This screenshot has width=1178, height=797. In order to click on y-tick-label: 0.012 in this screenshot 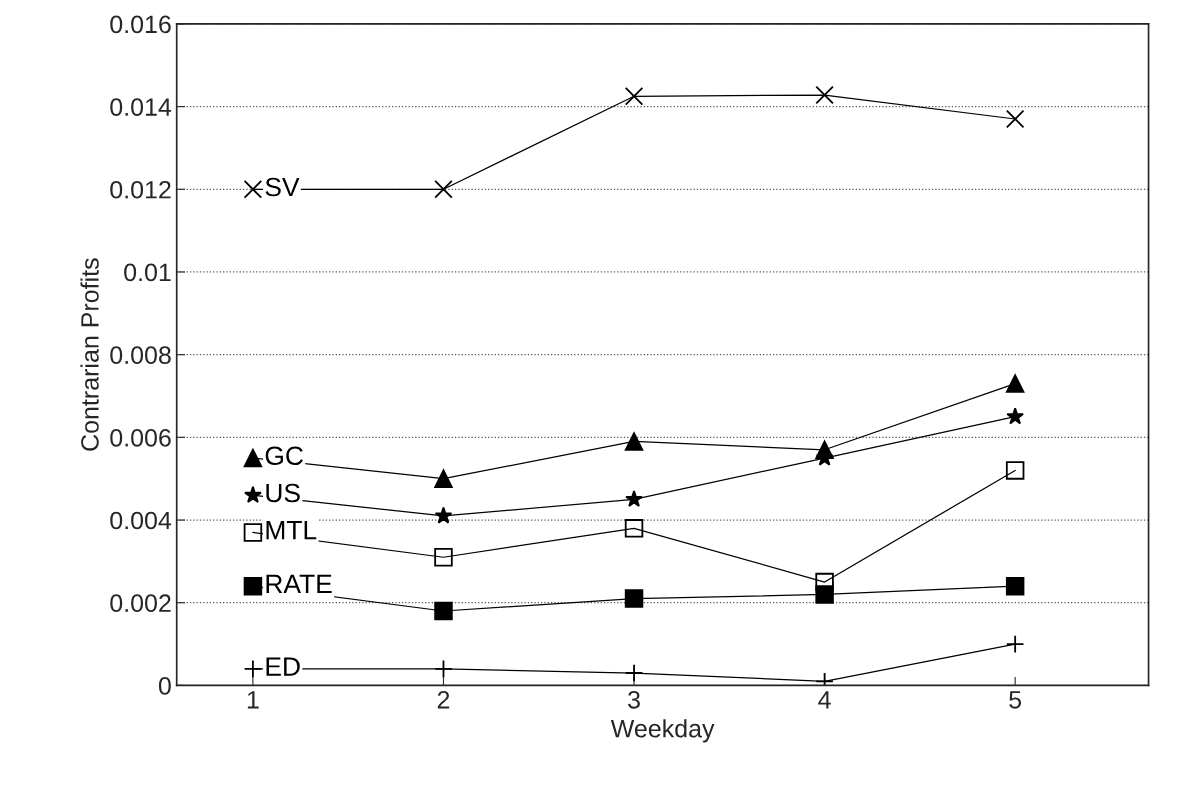, I will do `click(140, 189)`.